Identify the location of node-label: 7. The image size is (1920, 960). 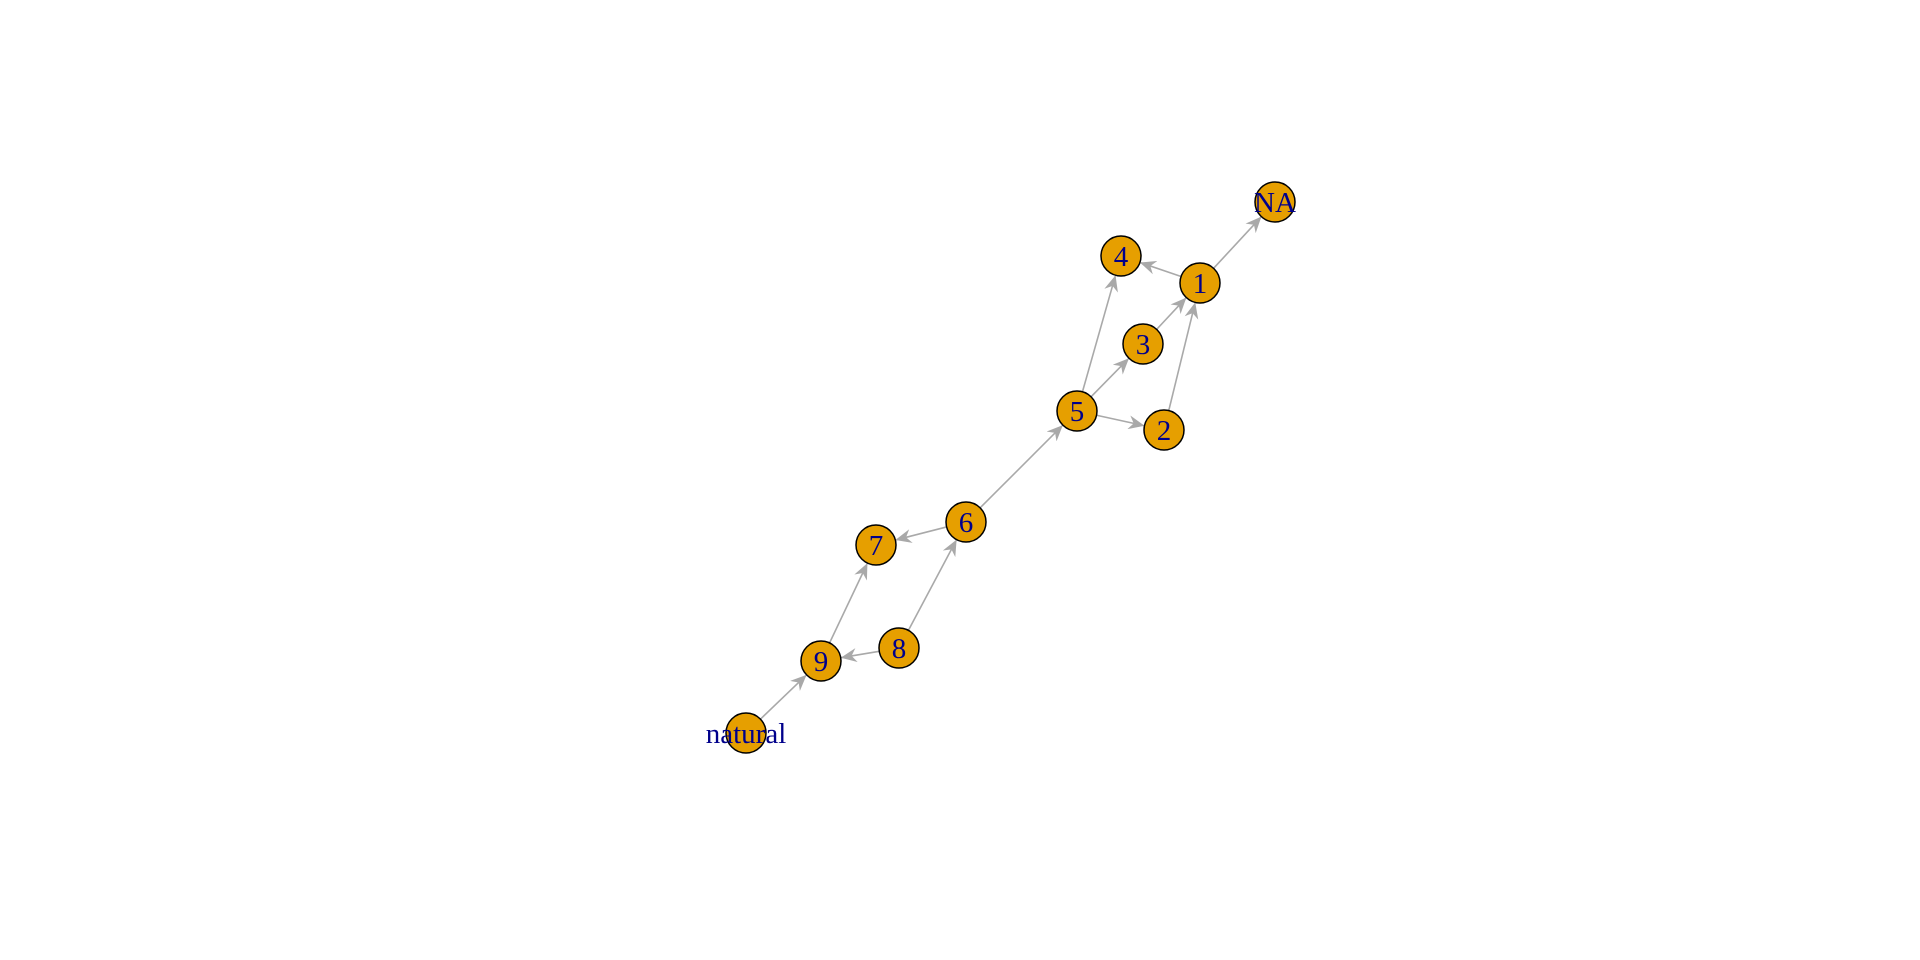
(876, 546).